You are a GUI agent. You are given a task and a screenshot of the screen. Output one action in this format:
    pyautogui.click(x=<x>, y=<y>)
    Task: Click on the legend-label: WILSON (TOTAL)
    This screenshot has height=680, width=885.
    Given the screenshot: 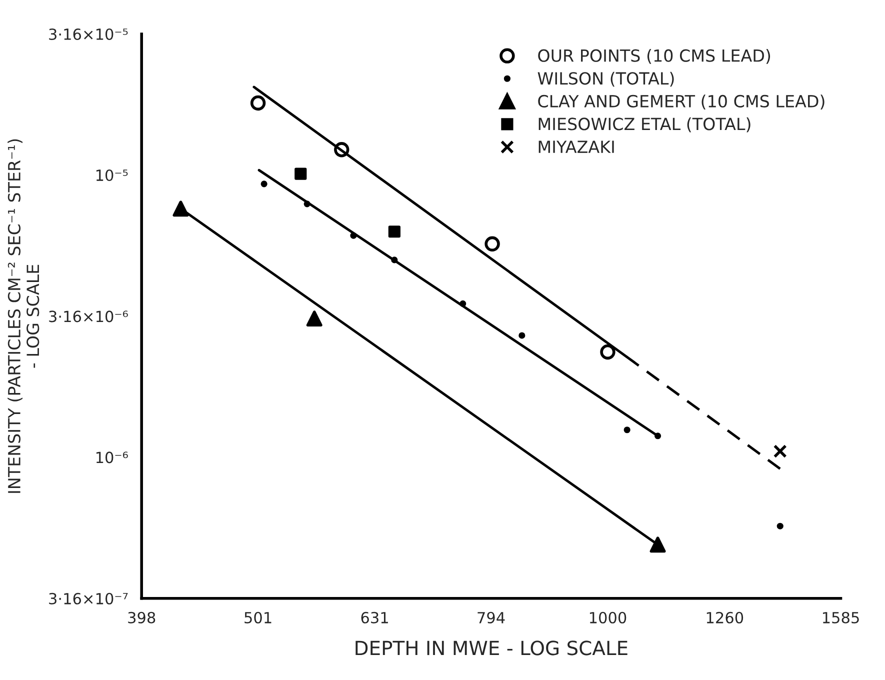 What is the action you would take?
    pyautogui.click(x=606, y=79)
    